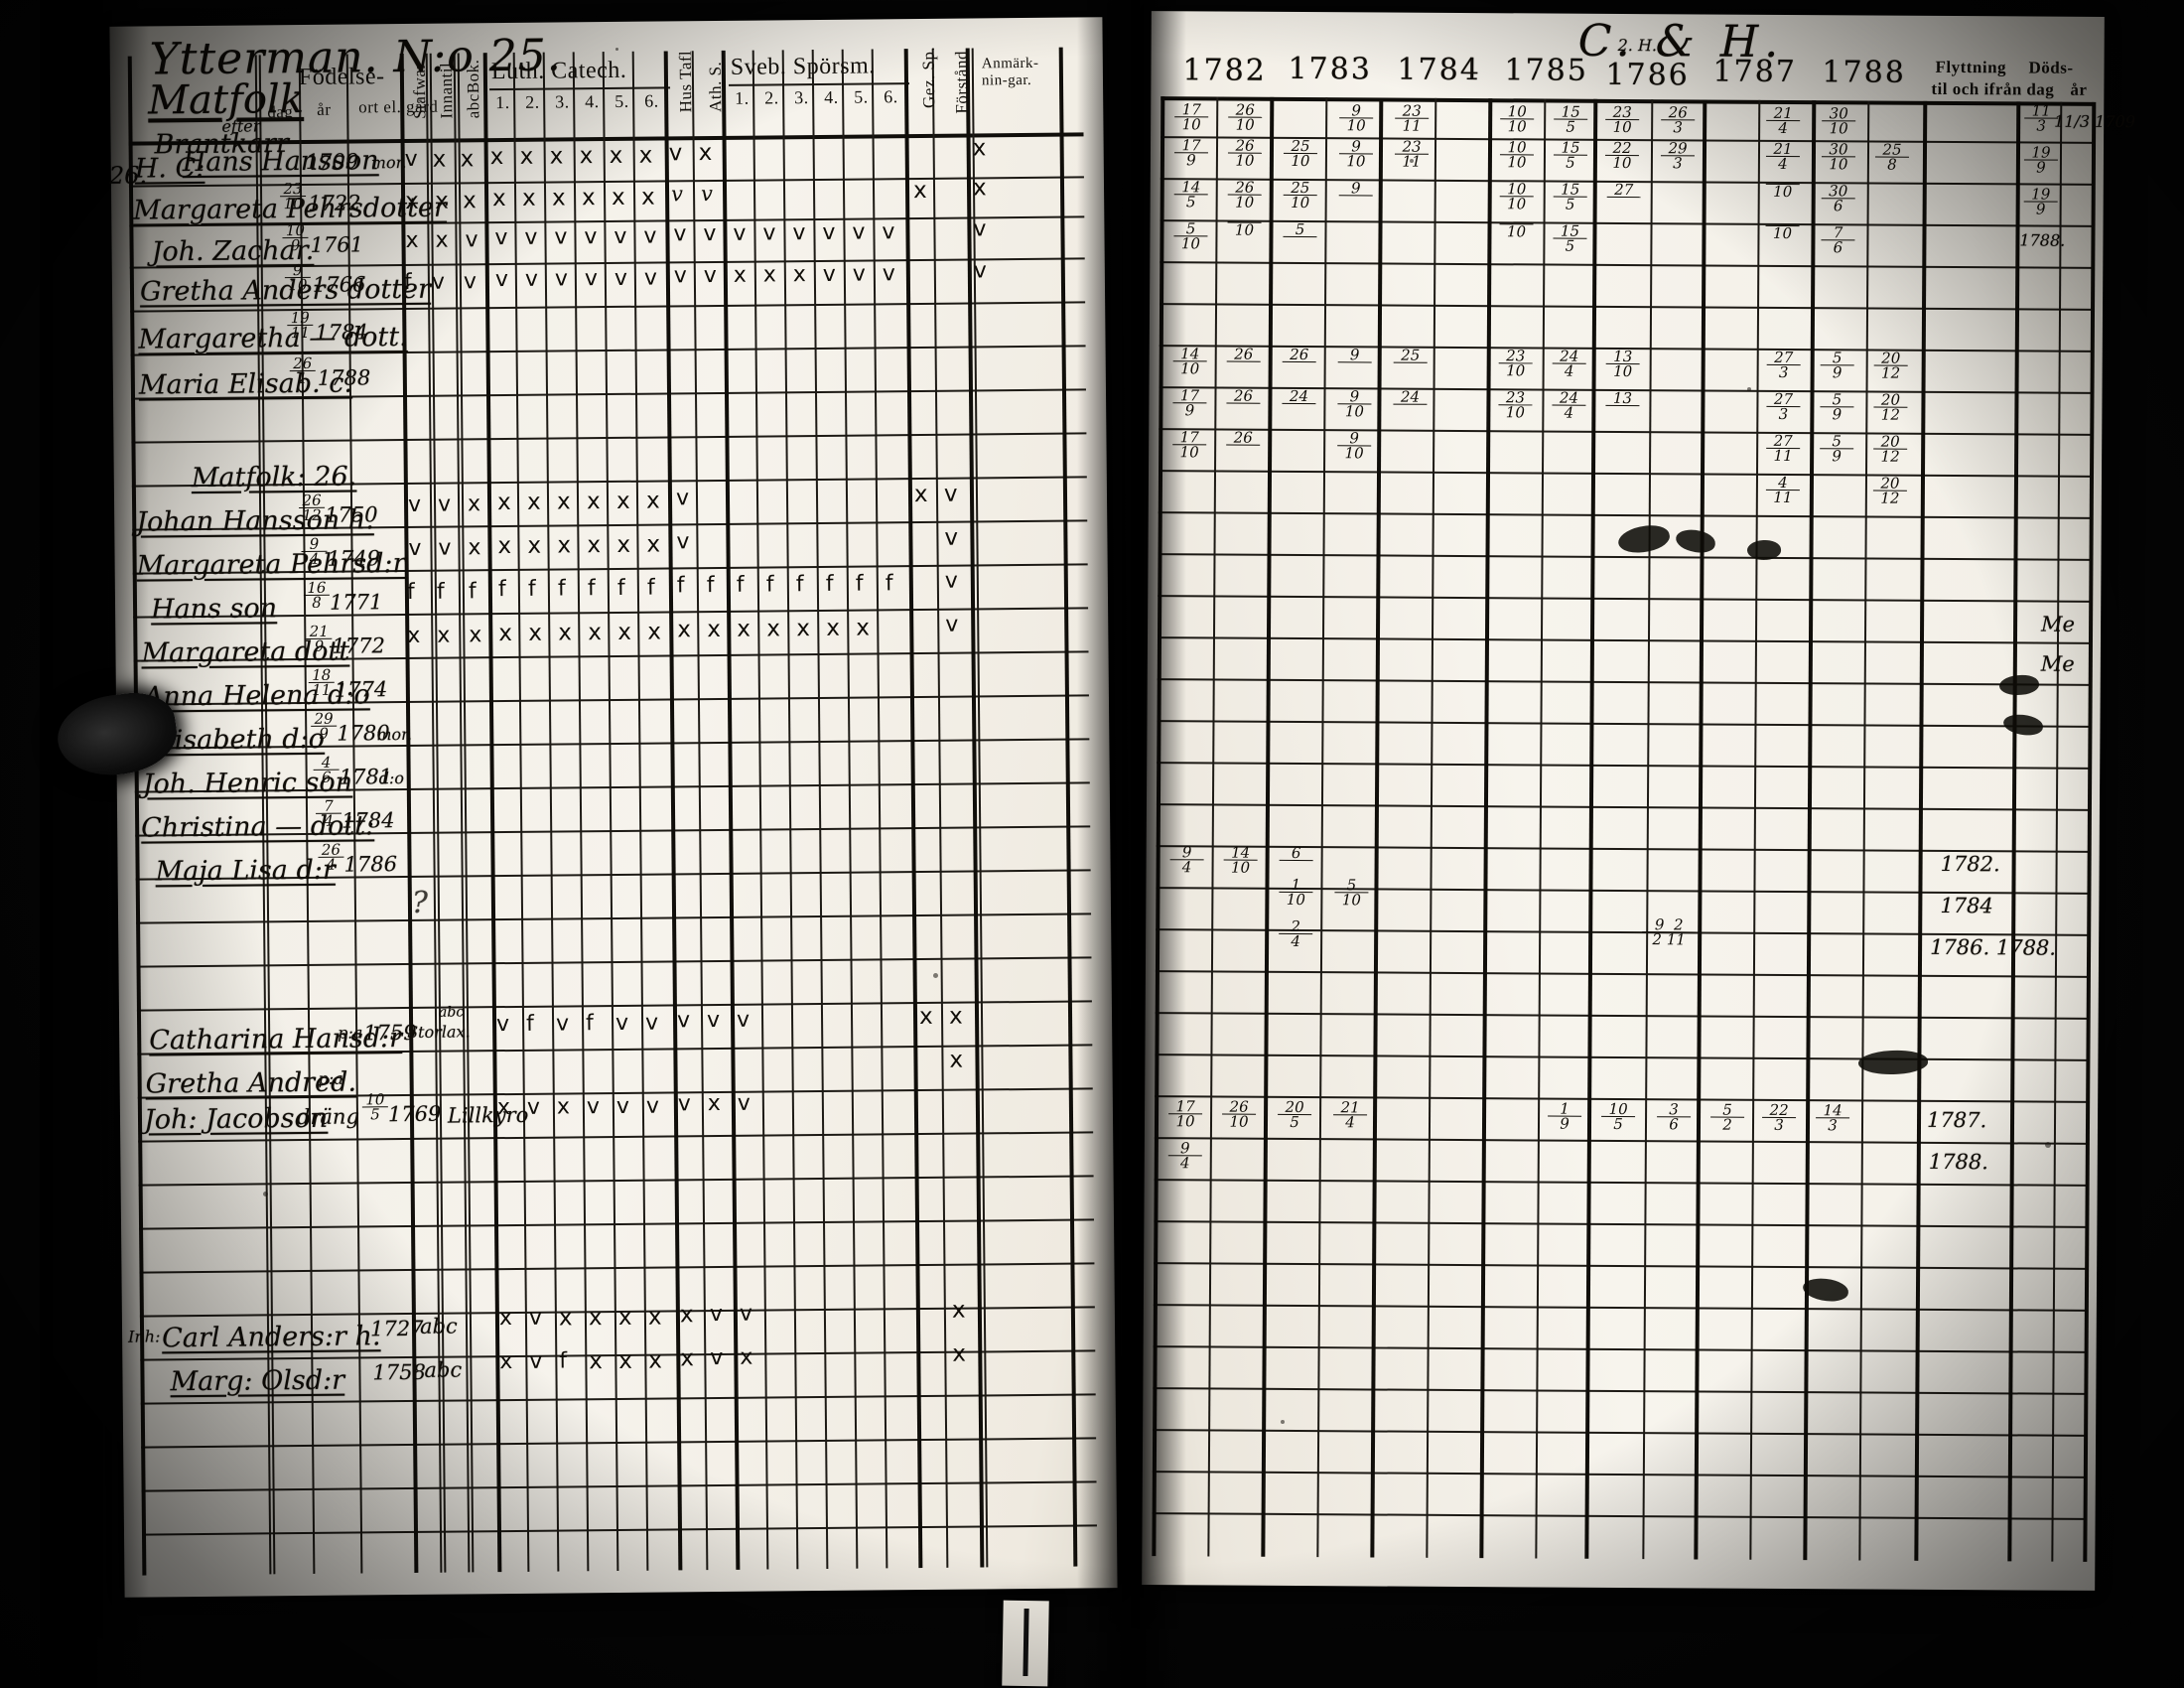 The height and width of the screenshot is (1688, 2184). Describe the element at coordinates (1958, 1162) in the screenshot. I see `moving-note-4: 1788.` at that location.